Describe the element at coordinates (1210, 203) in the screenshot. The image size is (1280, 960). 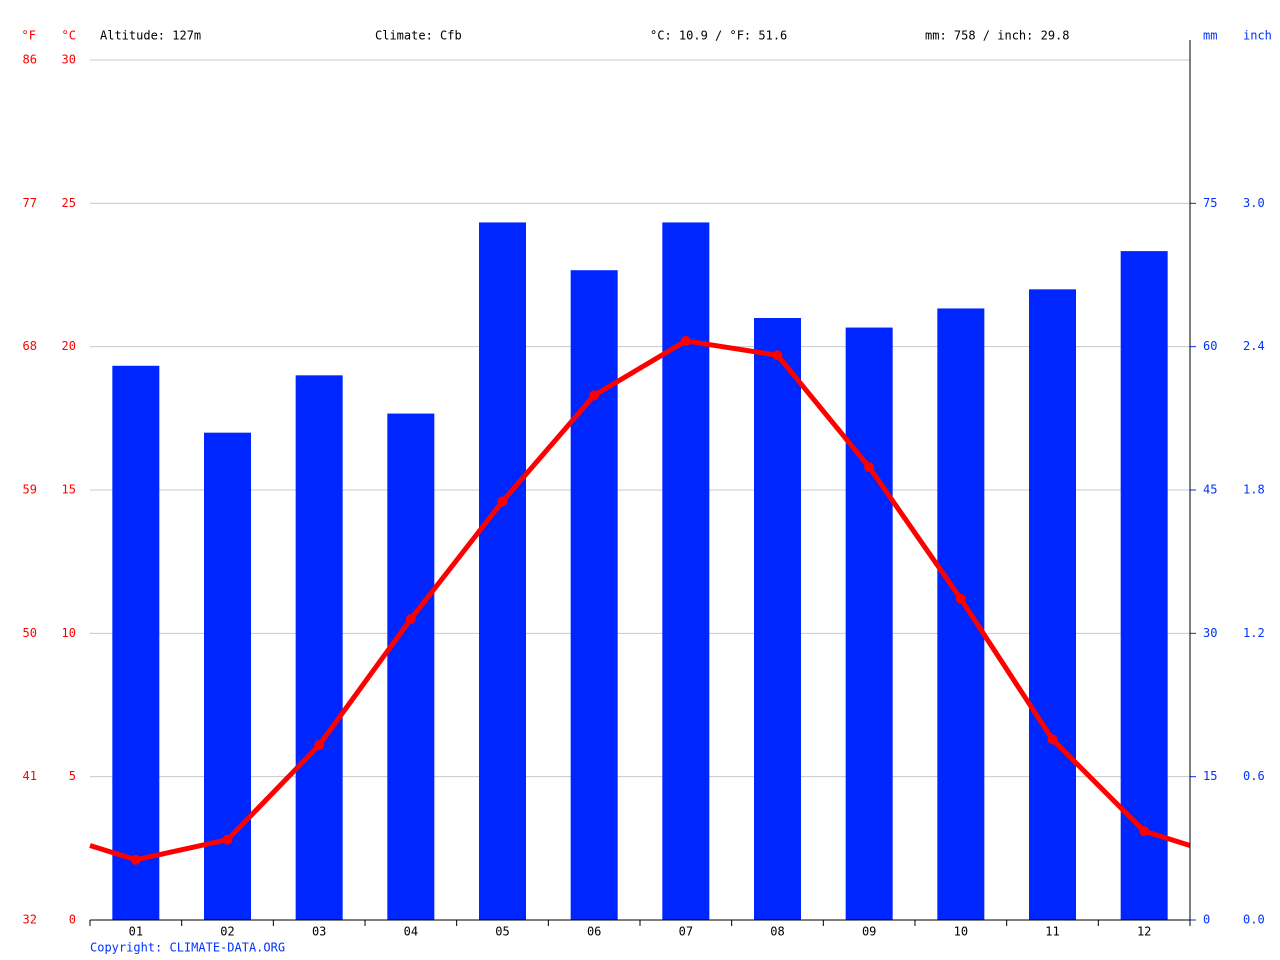
I see `y2-tick-label: 75` at that location.